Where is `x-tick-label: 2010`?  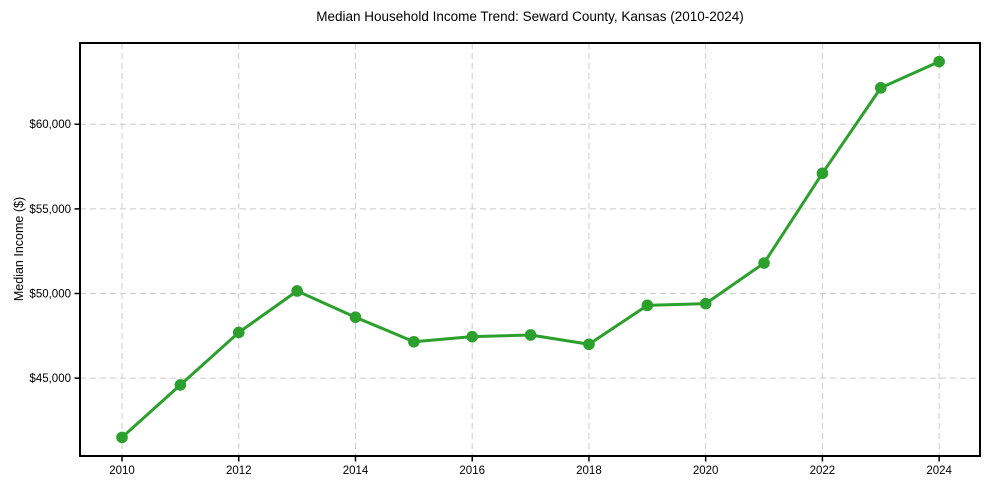 x-tick-label: 2010 is located at coordinates (122, 471).